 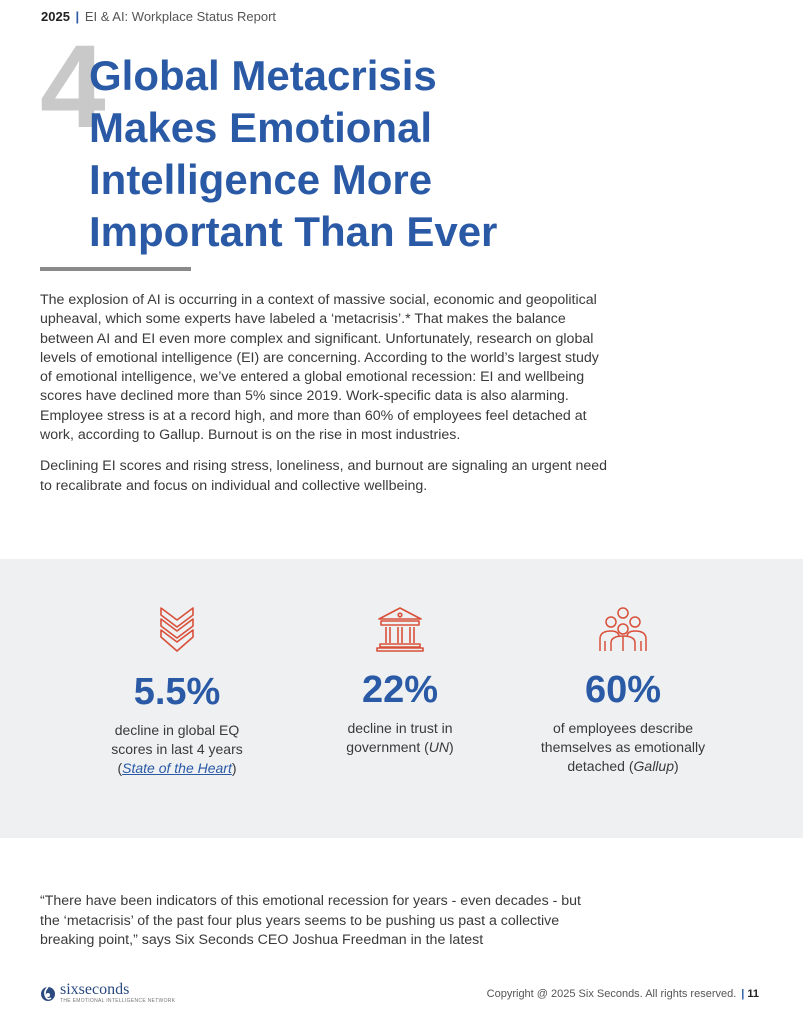 I want to click on stat-trust-decline: 22% decline in trust in government (UN), so click(x=400, y=658).